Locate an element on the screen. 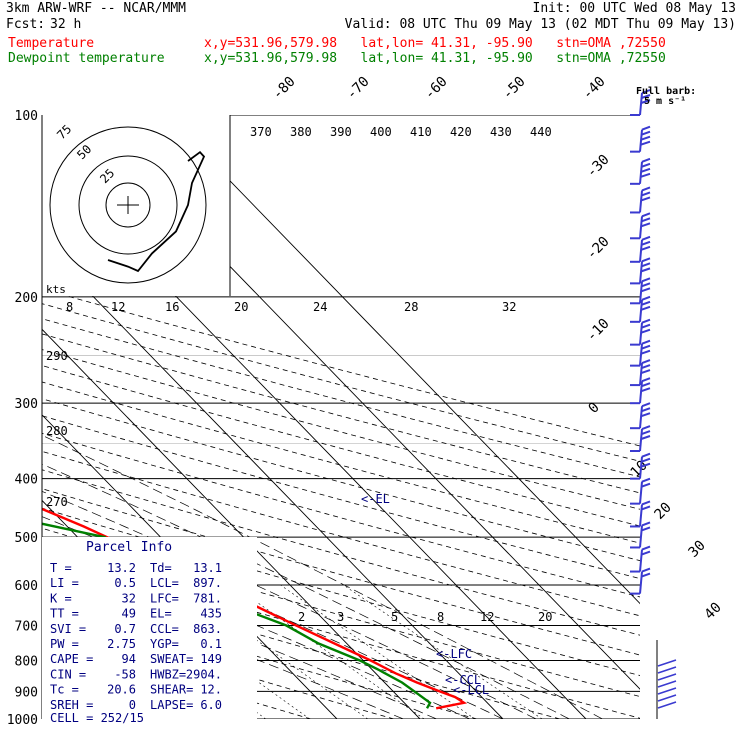  mixing-ratio-label: 2 is located at coordinates (301, 617).